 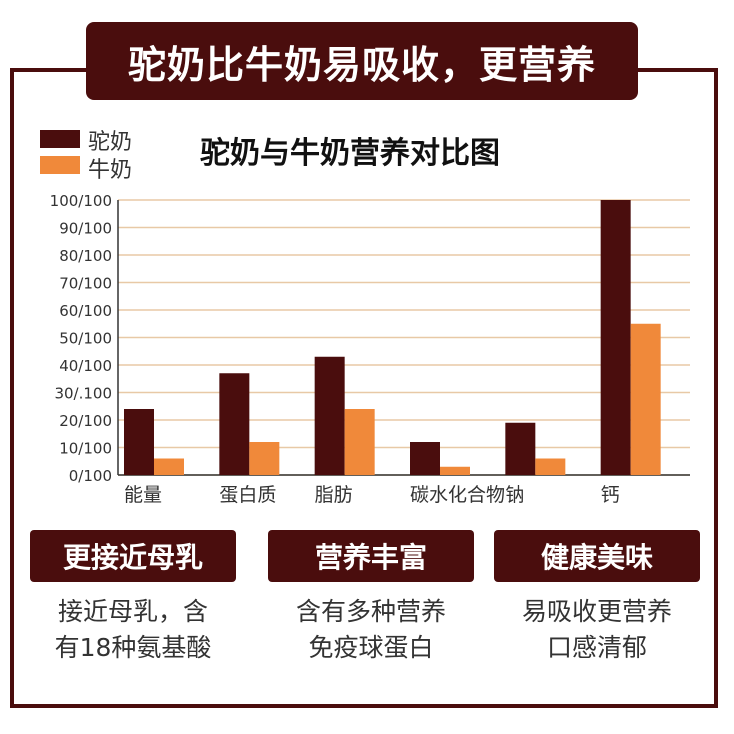 What do you see at coordinates (85, 284) in the screenshot?
I see `y-tick-label: 70/100` at bounding box center [85, 284].